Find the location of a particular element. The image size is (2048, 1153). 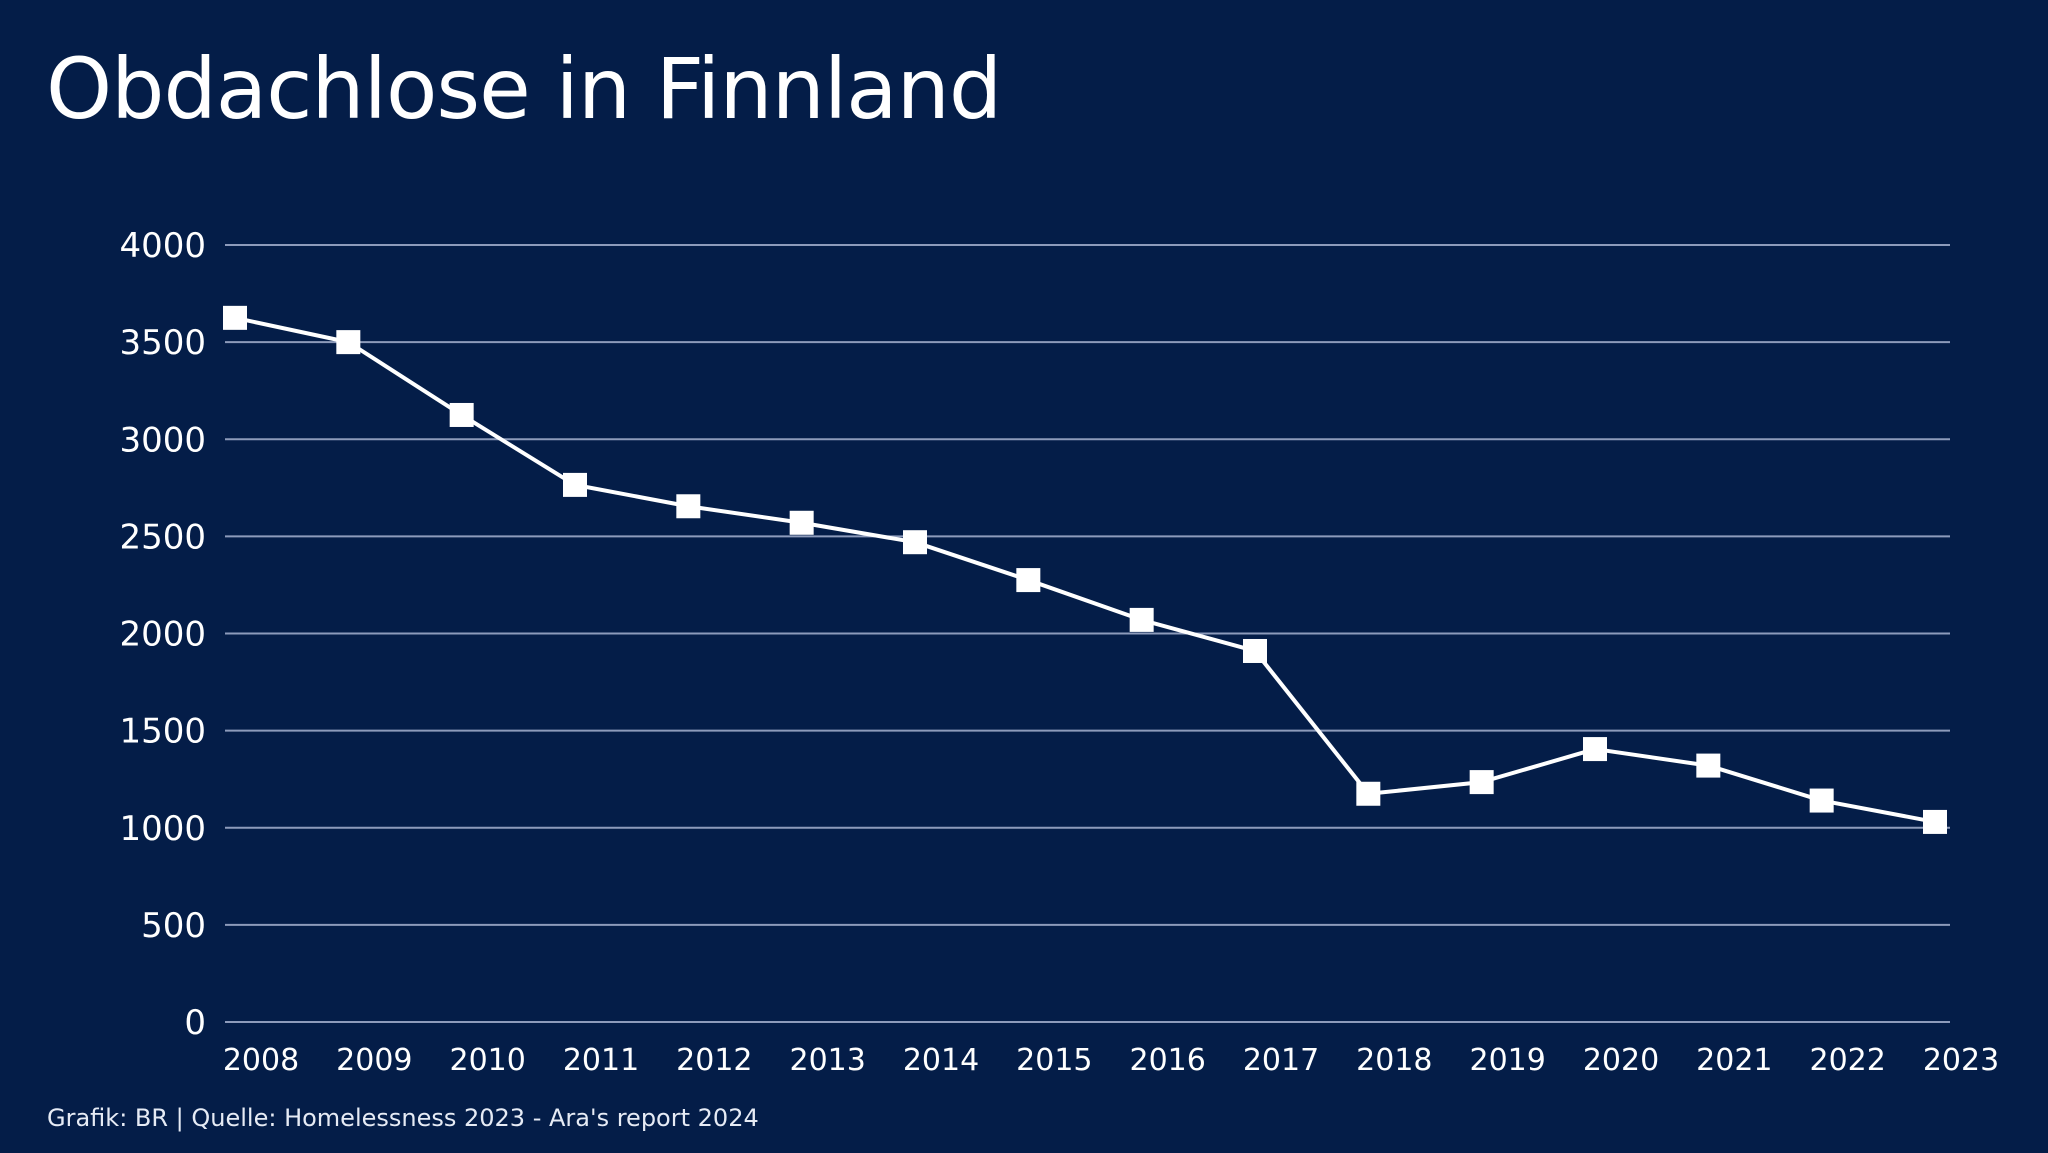

data-point-2010 is located at coordinates (461, 414).